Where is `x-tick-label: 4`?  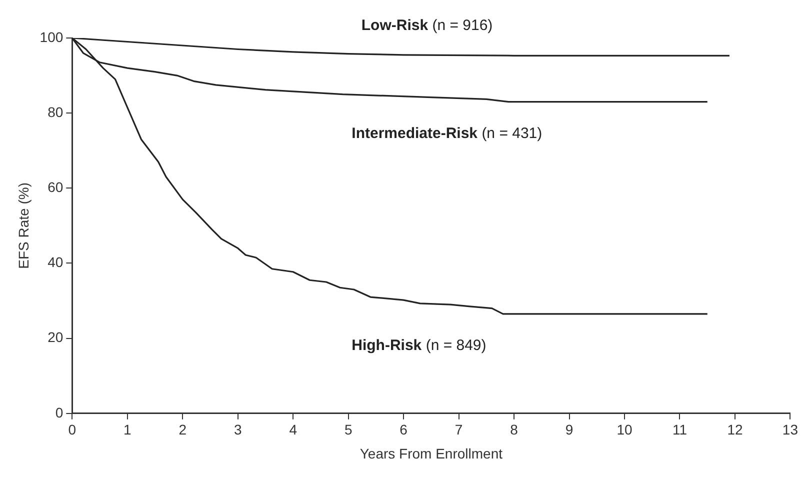
x-tick-label: 4 is located at coordinates (293, 430).